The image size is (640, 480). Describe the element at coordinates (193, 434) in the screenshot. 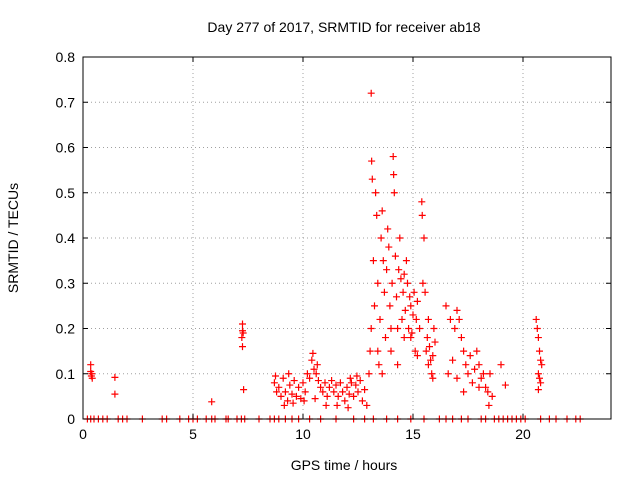

I see `x-tick-label: 5` at that location.